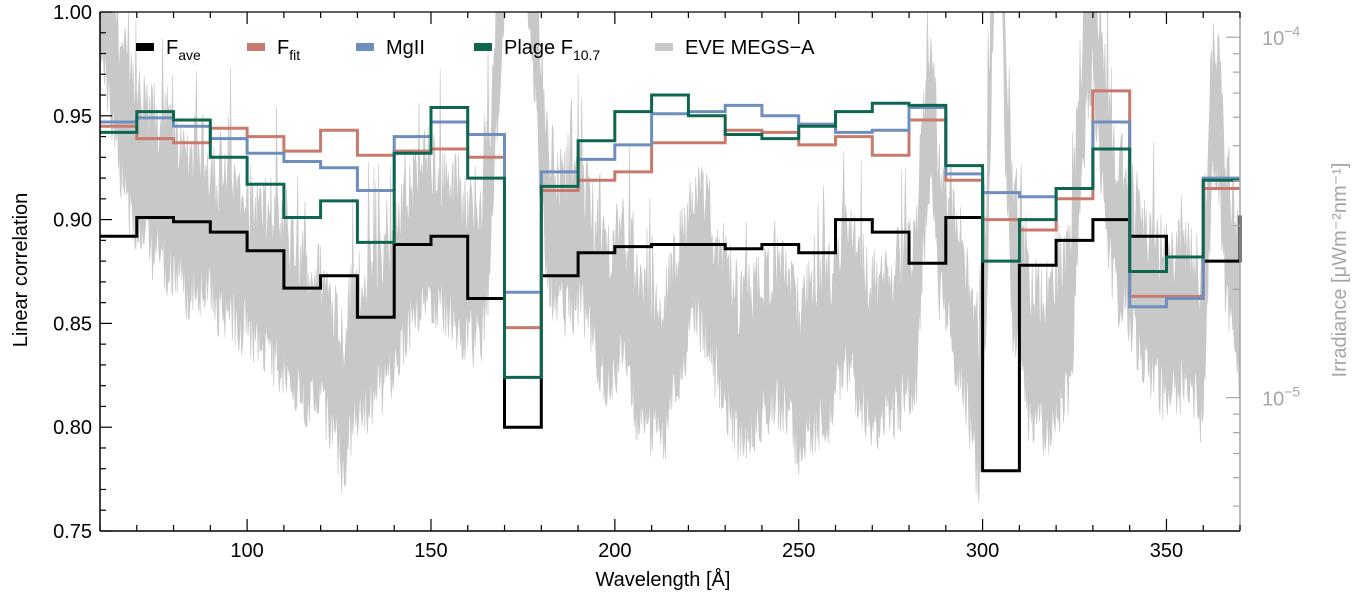  I want to click on x-tick-label: 250, so click(798, 551).